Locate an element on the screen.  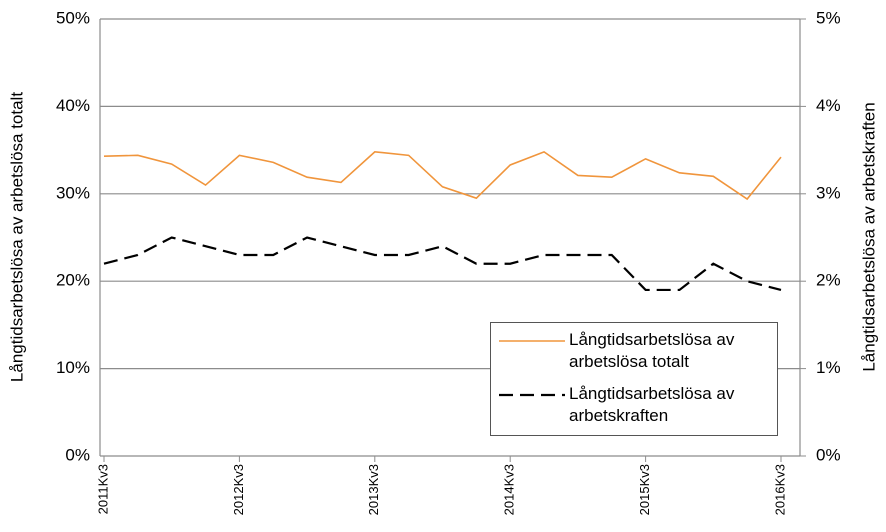
x-tick-label: 2013Kv3 is located at coordinates (373, 489).